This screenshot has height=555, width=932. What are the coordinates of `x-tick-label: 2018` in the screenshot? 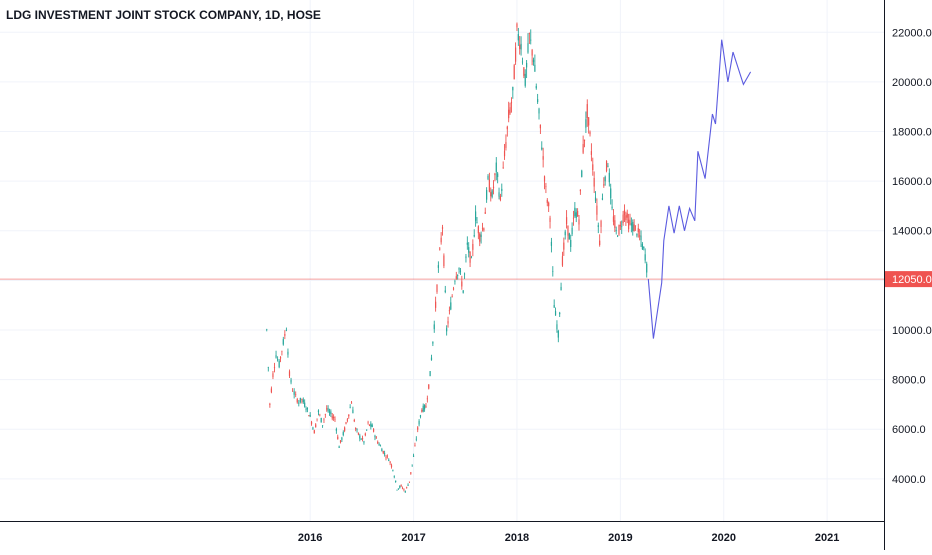 It's located at (517, 538).